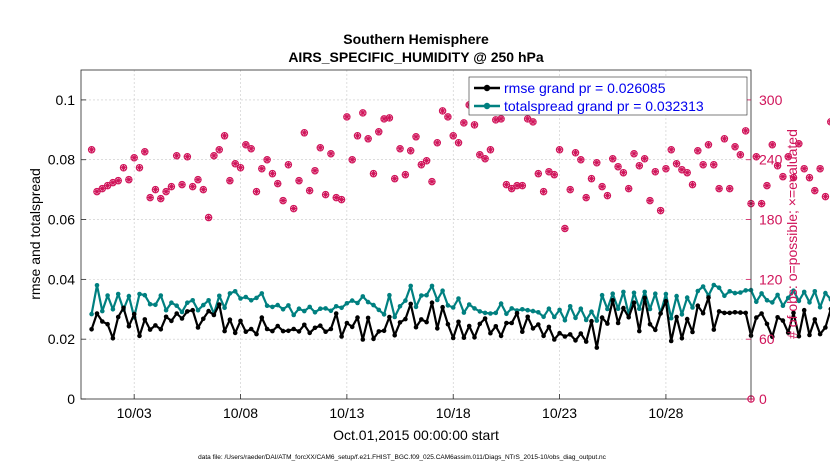  Describe the element at coordinates (71, 399) in the screenshot. I see `y-tick-label-left: 0` at that location.